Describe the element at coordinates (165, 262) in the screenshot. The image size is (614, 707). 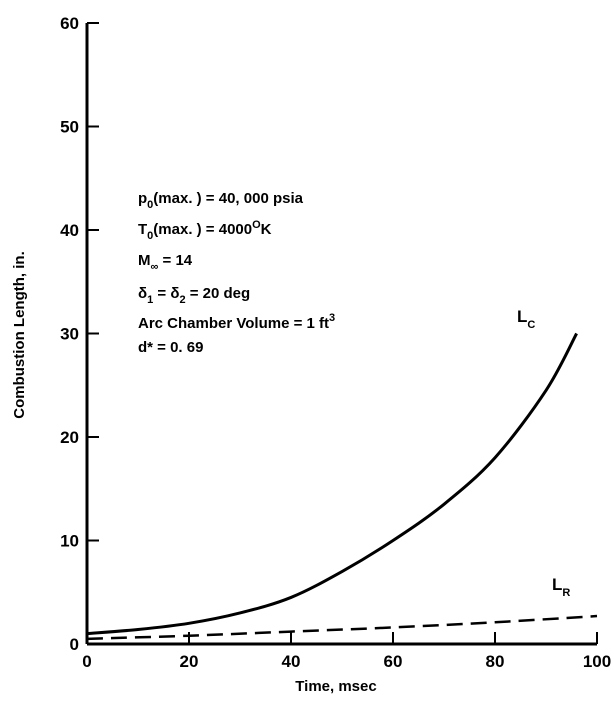
I see `annotation-mach: M∞ = 14` at that location.